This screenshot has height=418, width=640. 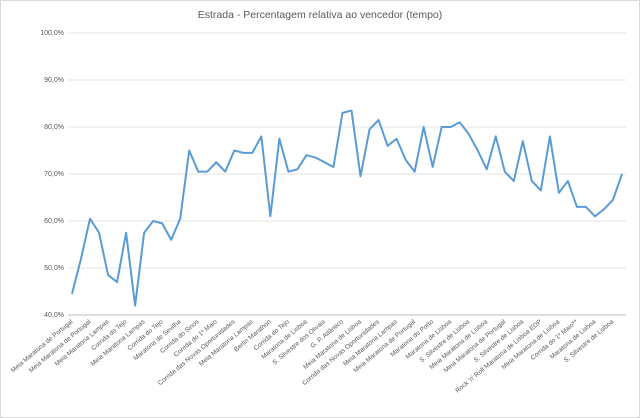 What do you see at coordinates (54, 80) in the screenshot?
I see `y-tick-label: 90,0%` at bounding box center [54, 80].